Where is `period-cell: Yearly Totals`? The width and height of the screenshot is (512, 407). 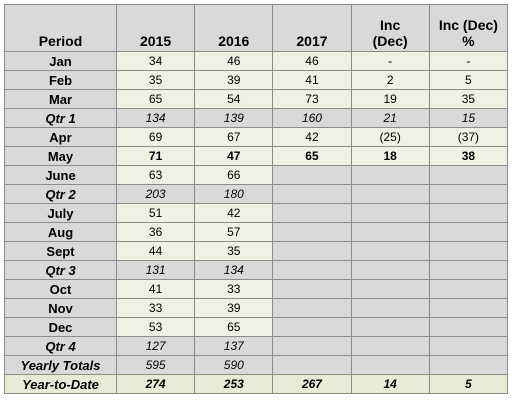
period-cell: Yearly Totals is located at coordinates (60, 365).